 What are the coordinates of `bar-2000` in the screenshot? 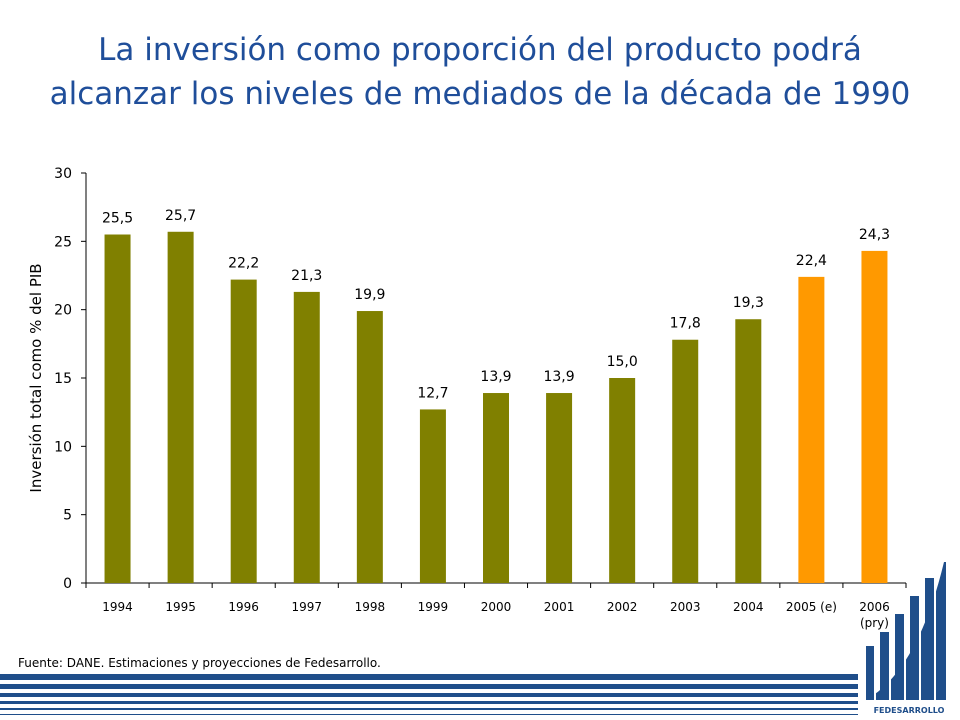 It's located at (496, 488).